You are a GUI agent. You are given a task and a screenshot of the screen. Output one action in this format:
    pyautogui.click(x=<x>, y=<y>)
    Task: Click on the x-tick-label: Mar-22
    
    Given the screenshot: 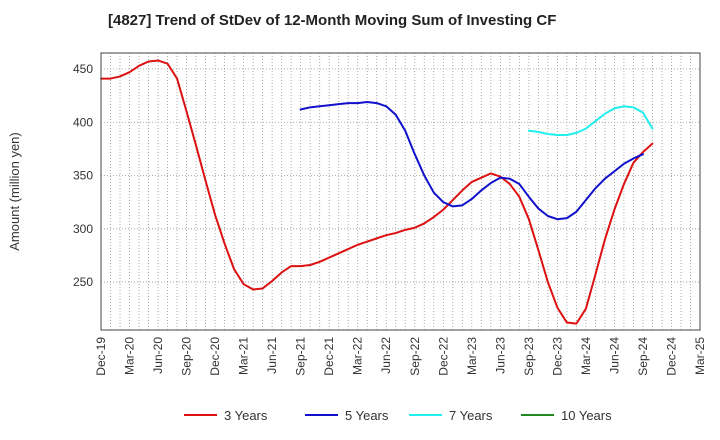 What is the action you would take?
    pyautogui.click(x=358, y=356)
    